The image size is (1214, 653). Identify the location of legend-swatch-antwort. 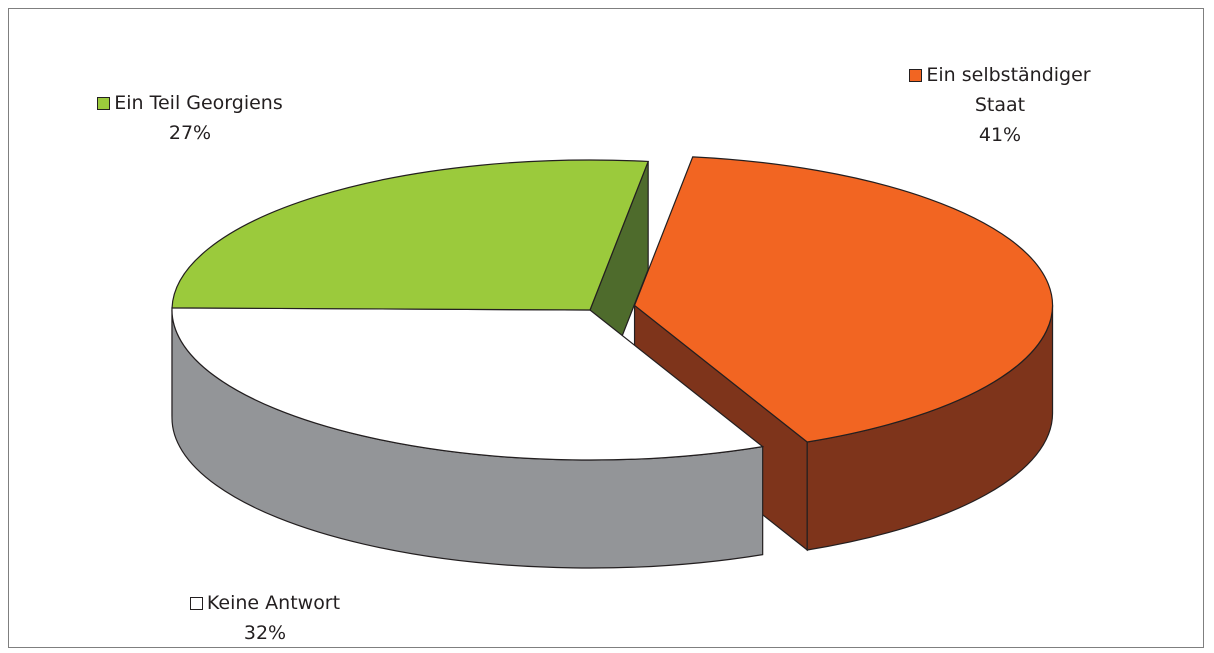
(196, 603).